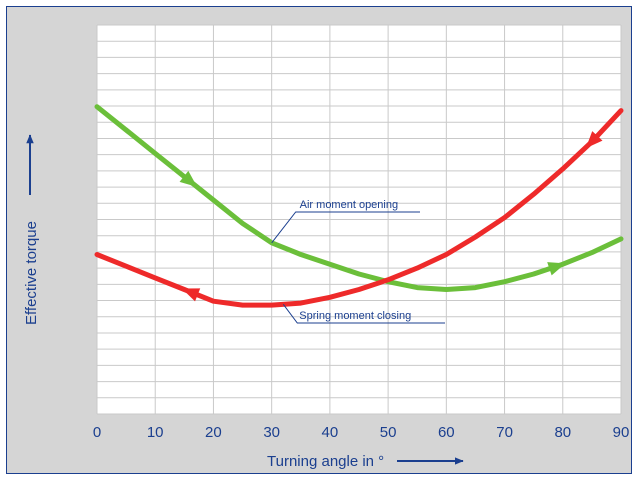  What do you see at coordinates (621, 432) in the screenshot?
I see `x-tick-label: 90` at bounding box center [621, 432].